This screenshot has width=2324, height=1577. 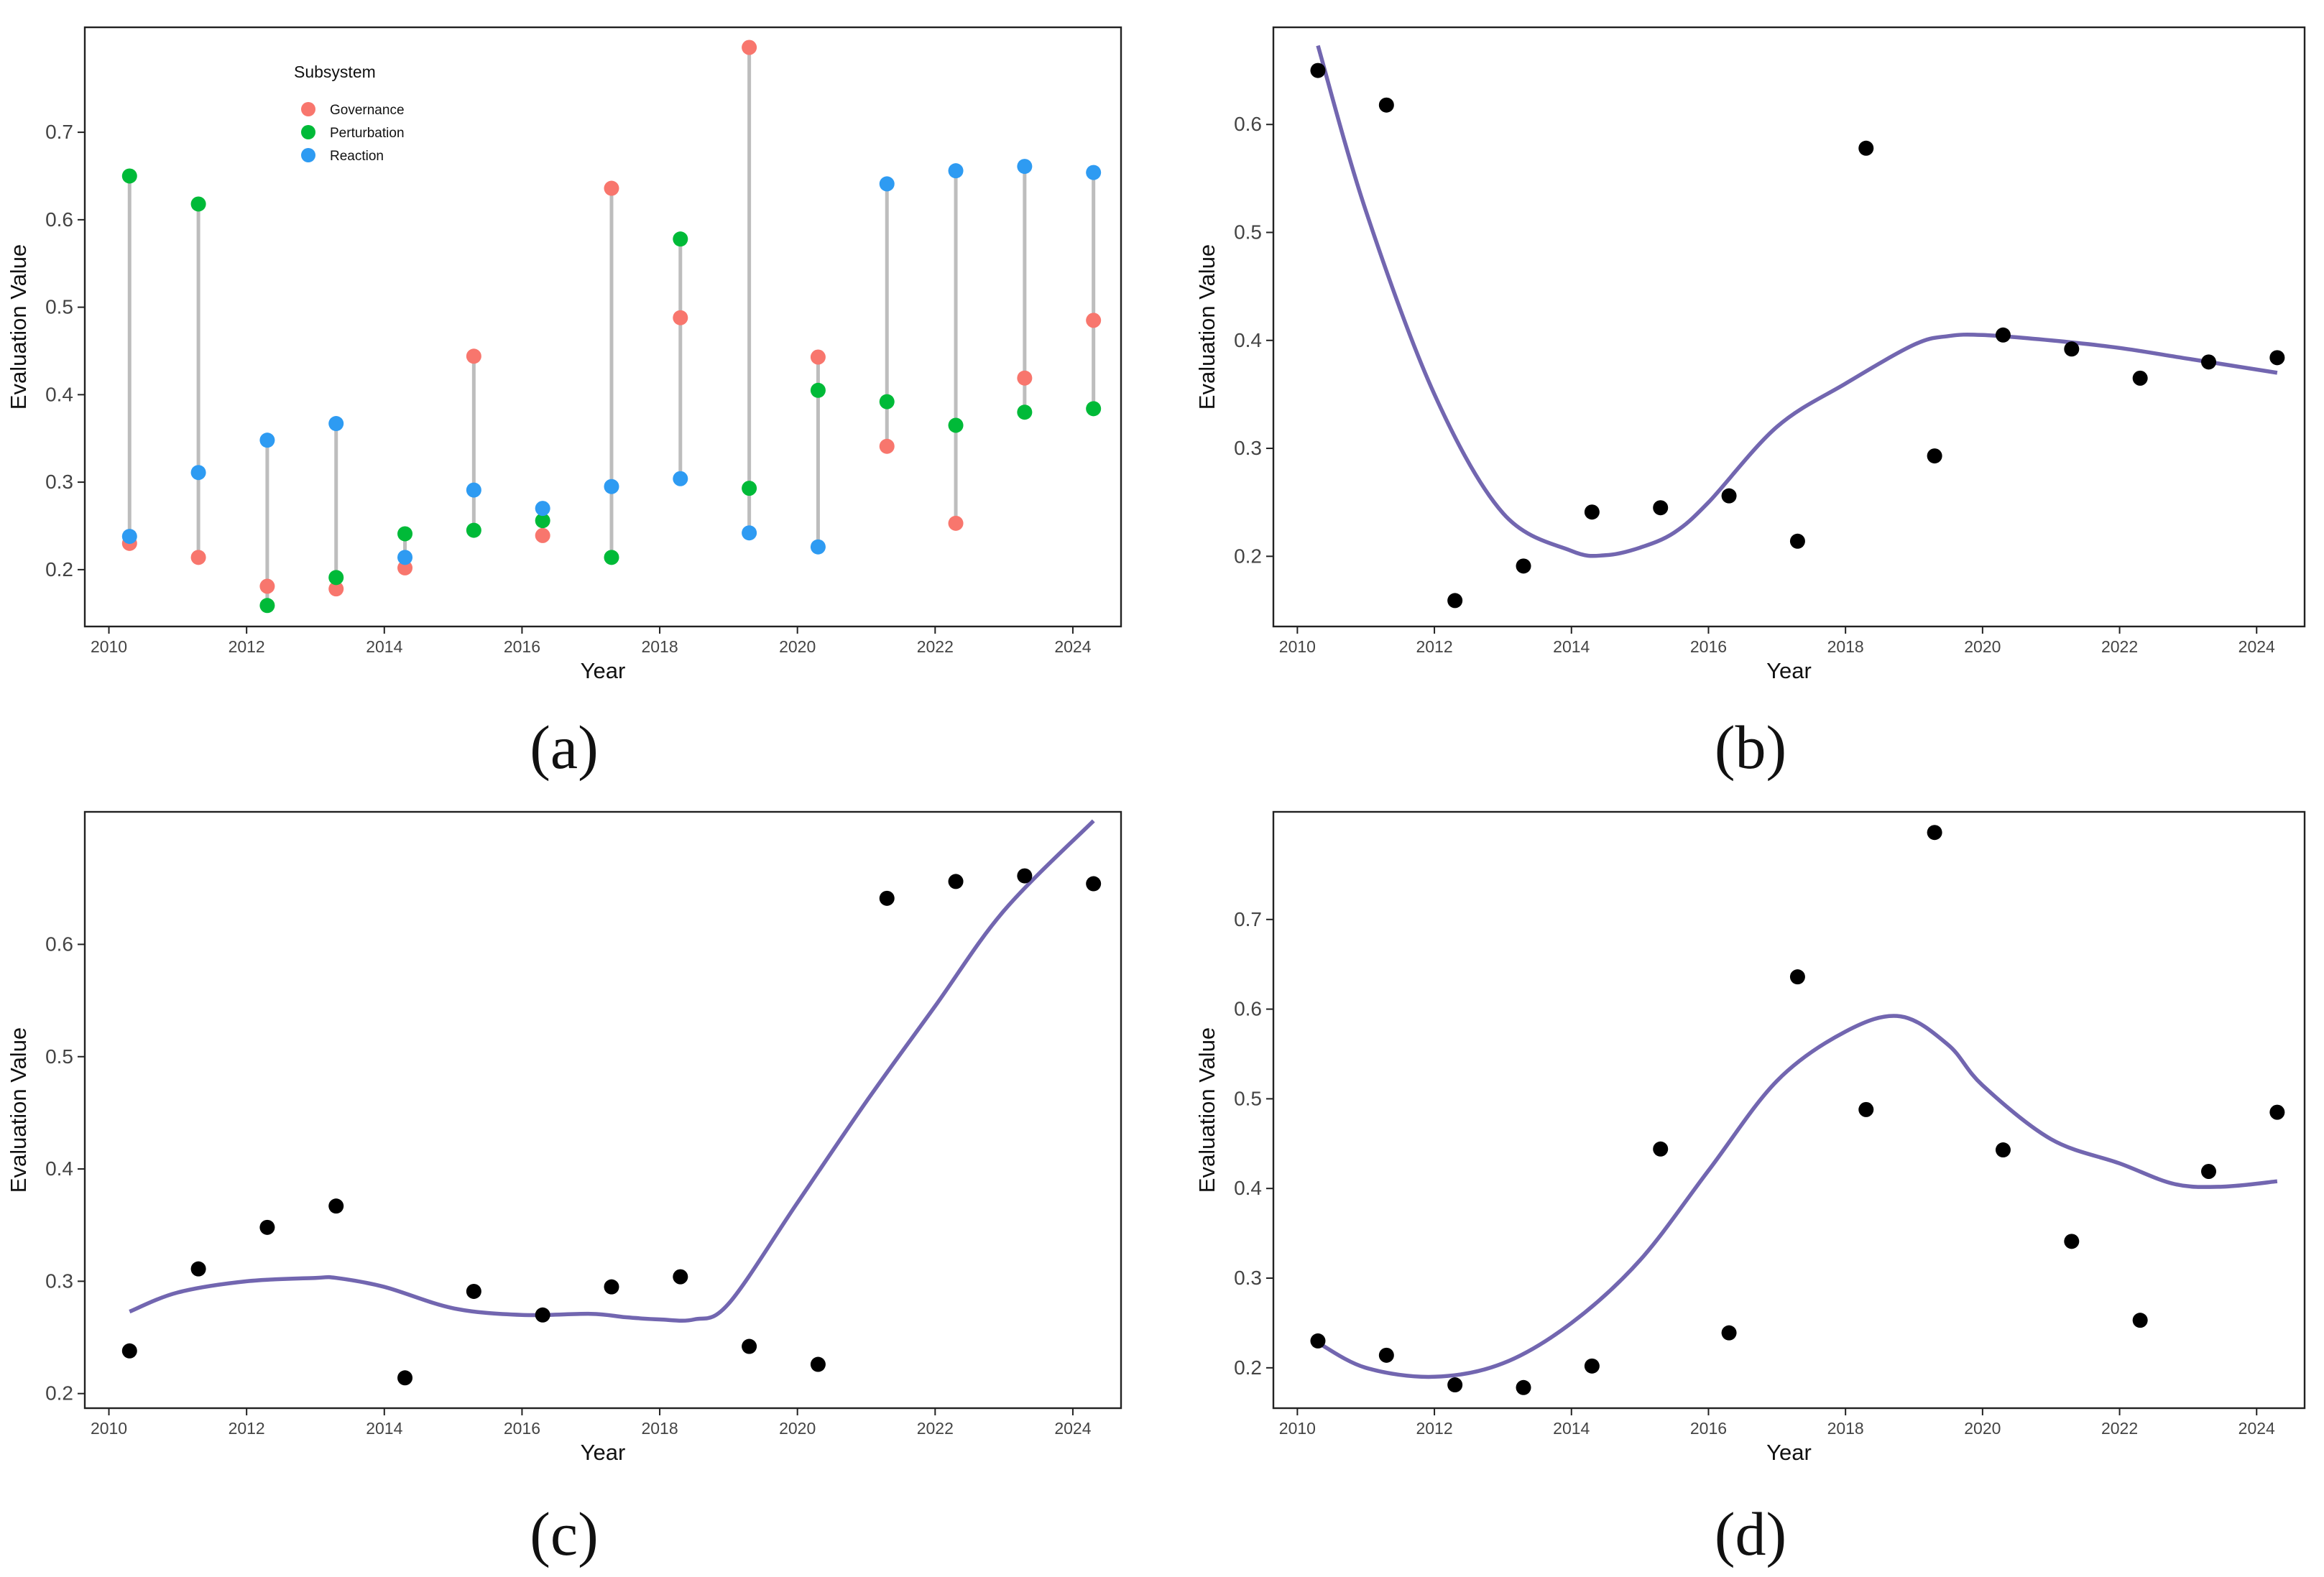 What do you see at coordinates (1571, 1428) in the screenshot?
I see `x-tick-label: 2014` at bounding box center [1571, 1428].